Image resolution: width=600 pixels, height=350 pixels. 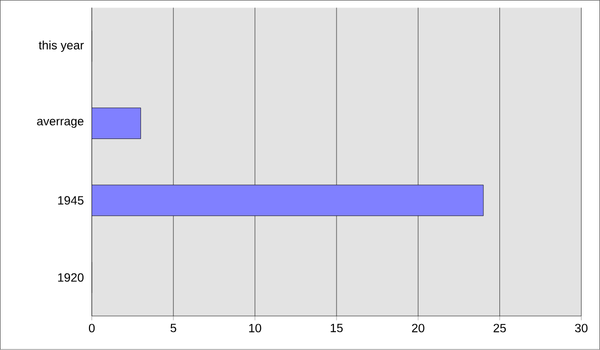 I want to click on x-tick-label: 25, so click(x=500, y=328).